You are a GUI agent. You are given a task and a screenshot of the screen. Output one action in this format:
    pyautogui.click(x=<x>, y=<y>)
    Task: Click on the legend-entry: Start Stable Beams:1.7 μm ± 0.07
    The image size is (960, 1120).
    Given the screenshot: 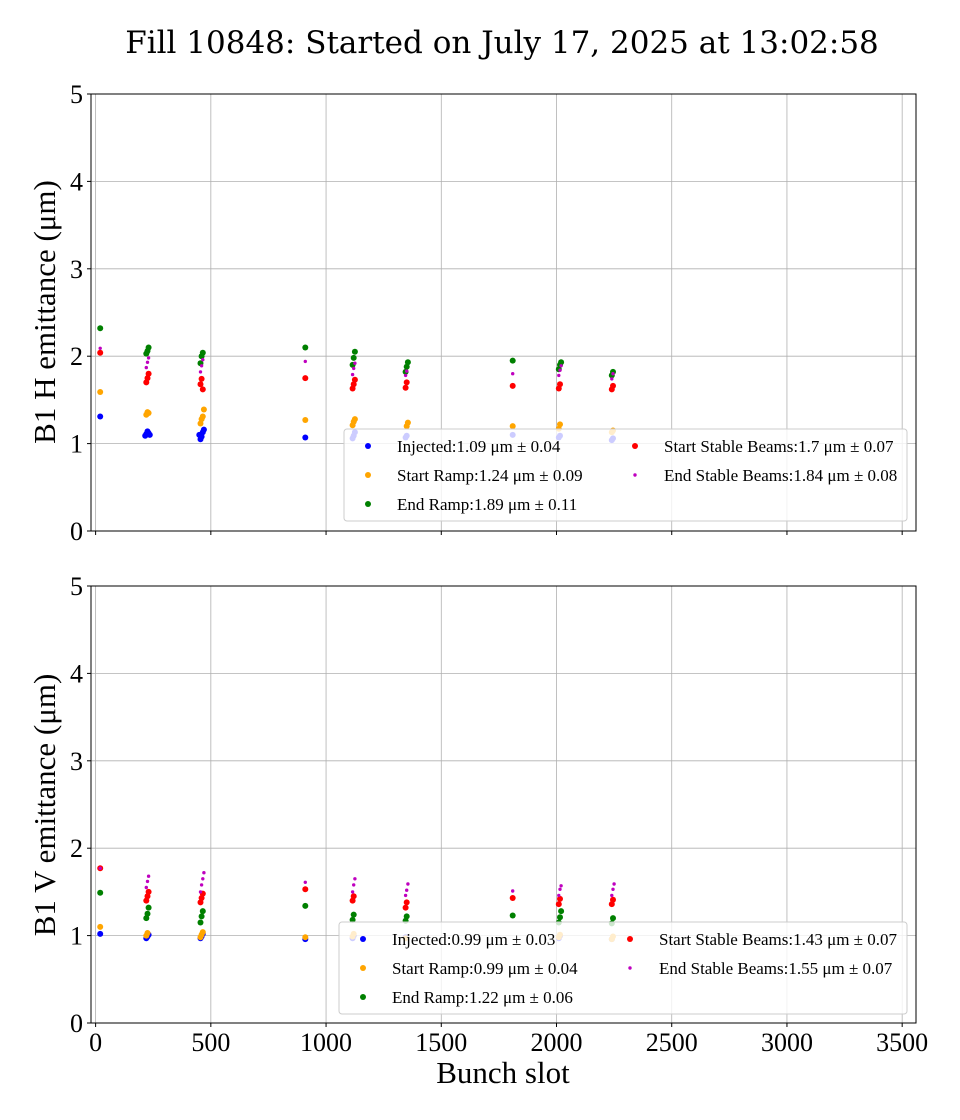 What is the action you would take?
    pyautogui.click(x=779, y=446)
    